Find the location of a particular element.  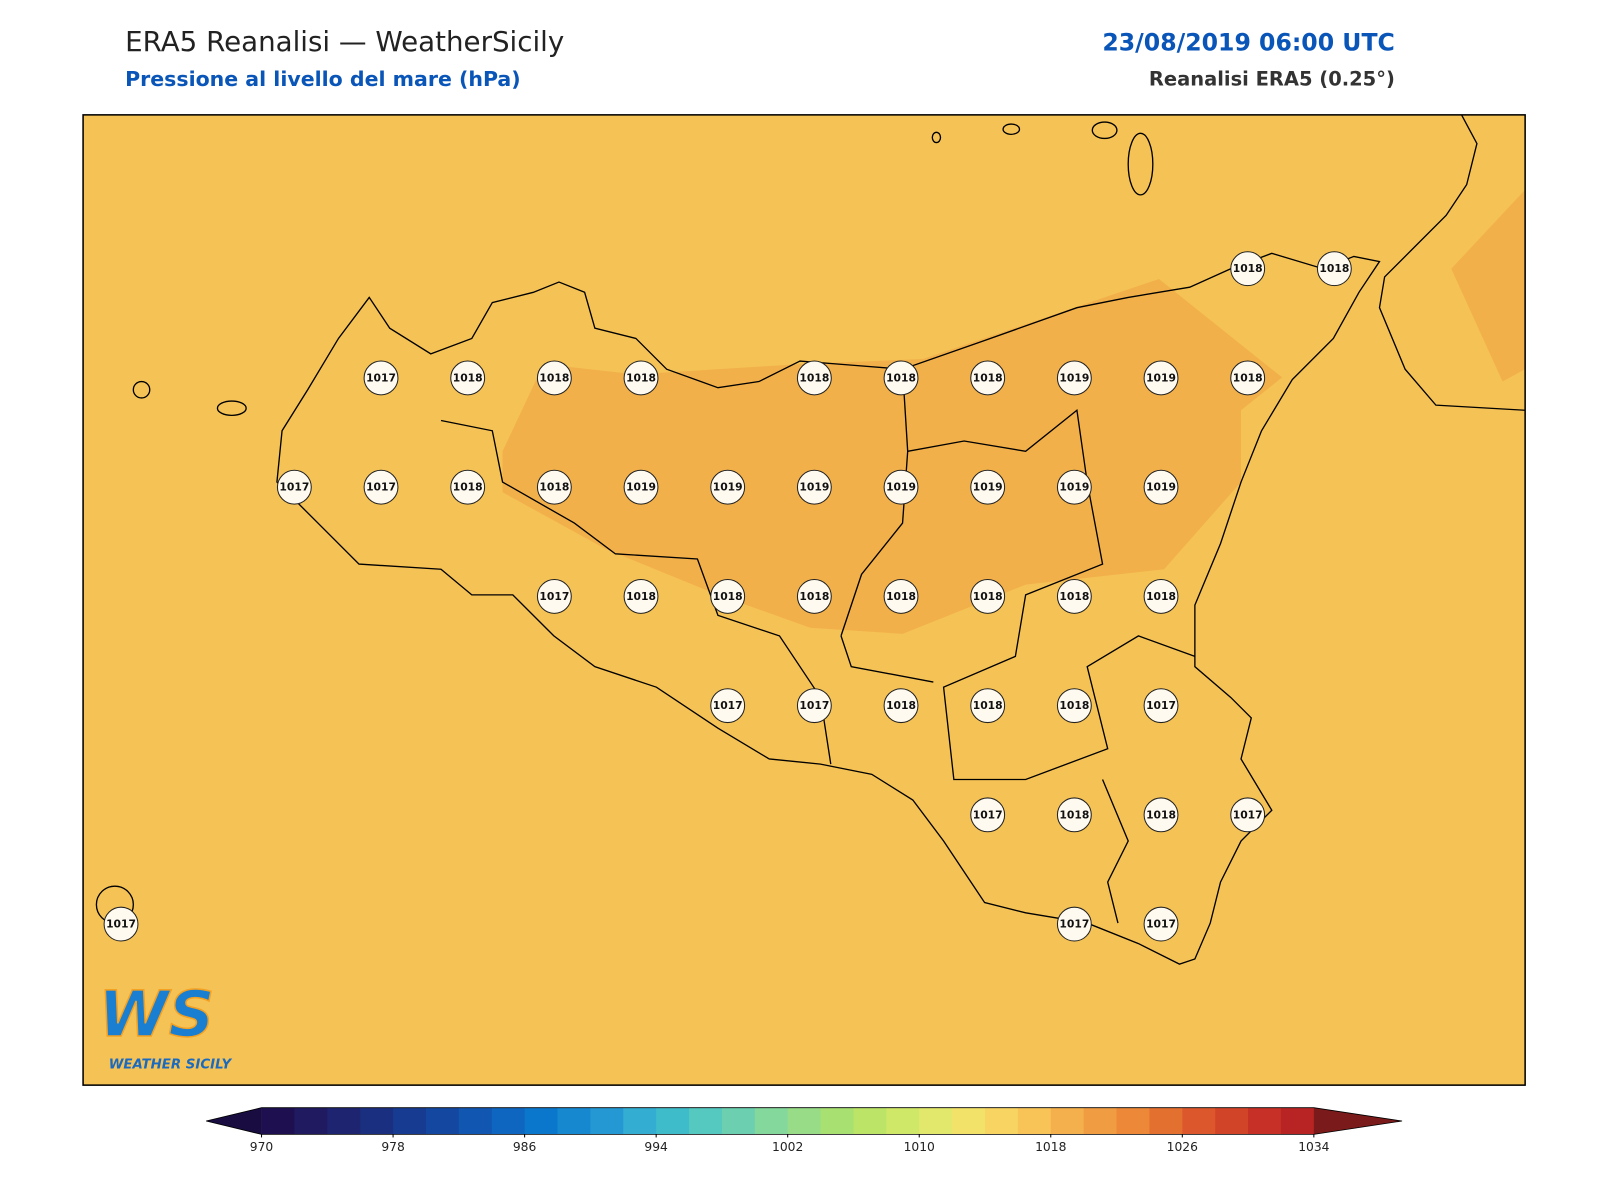

colorbar-tick-label: 986 is located at coordinates (525, 1147).